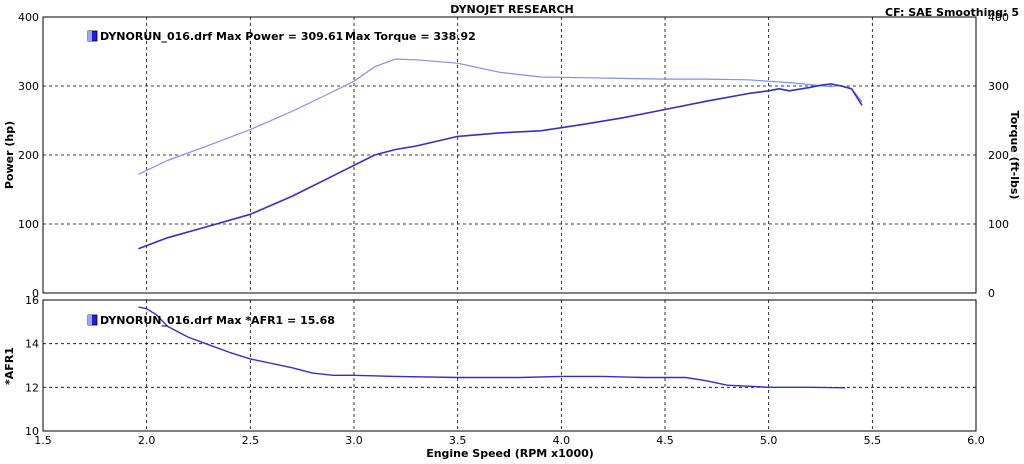 The image size is (1024, 464). Describe the element at coordinates (665, 440) in the screenshot. I see `rpm-tick-label: 4.5` at that location.